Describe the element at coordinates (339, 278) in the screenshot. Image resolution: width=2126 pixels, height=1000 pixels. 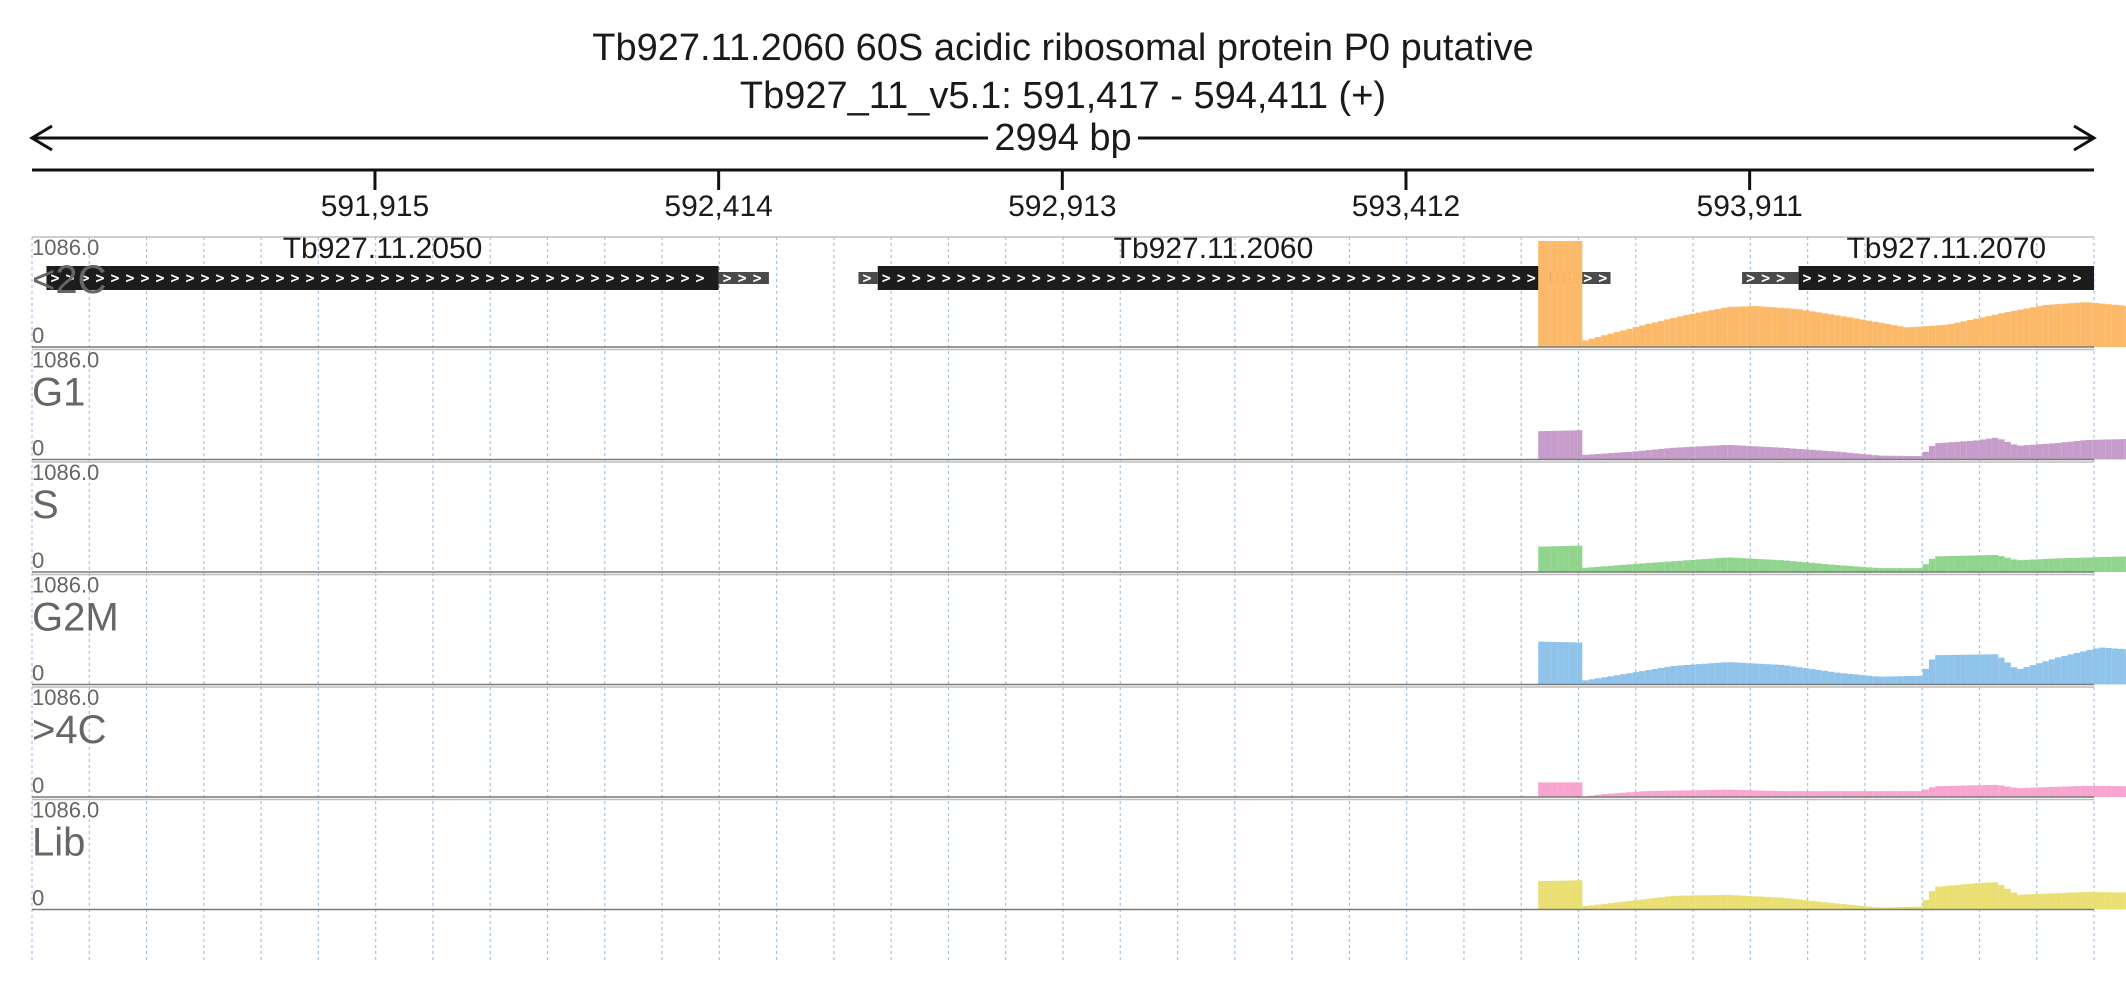
I see `gene-0-cds-strand-chevron-19: >` at that location.